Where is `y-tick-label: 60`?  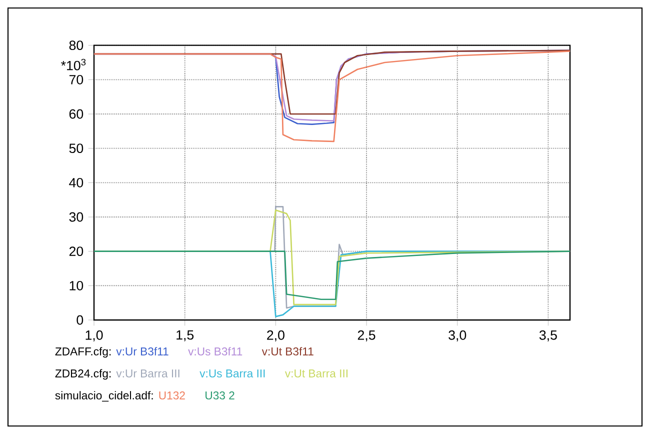 y-tick-label: 60 is located at coordinates (76, 114).